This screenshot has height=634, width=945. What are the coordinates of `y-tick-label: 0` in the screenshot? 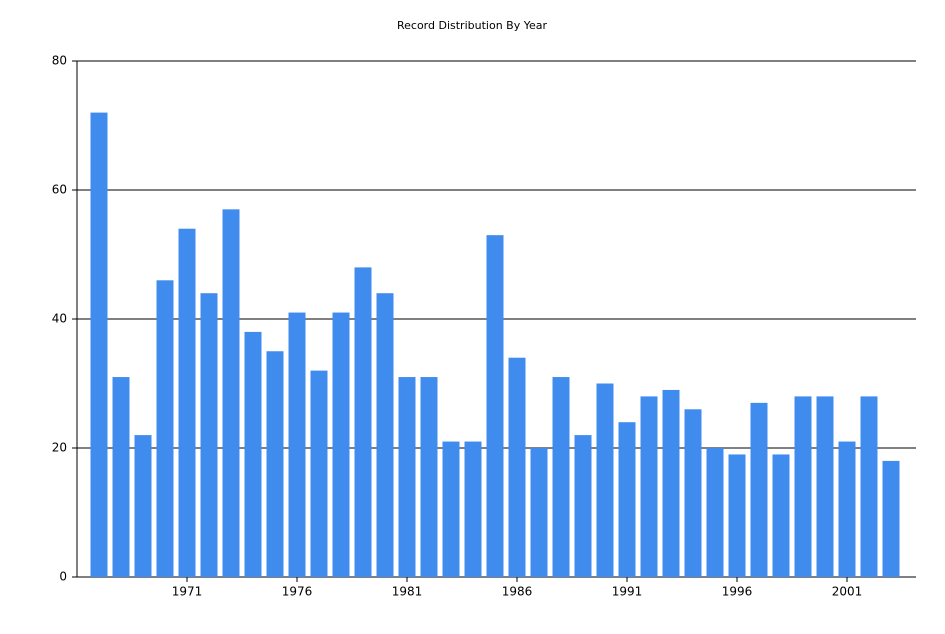 It's located at (63, 577).